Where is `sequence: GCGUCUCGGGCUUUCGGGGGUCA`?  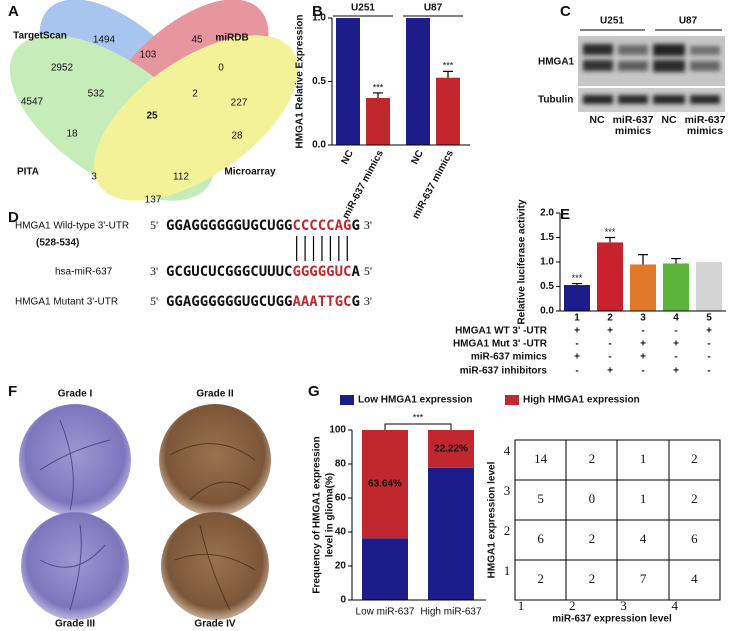 sequence: GCGUCUCGGGCUUUCGGGGGUCA is located at coordinates (263, 272).